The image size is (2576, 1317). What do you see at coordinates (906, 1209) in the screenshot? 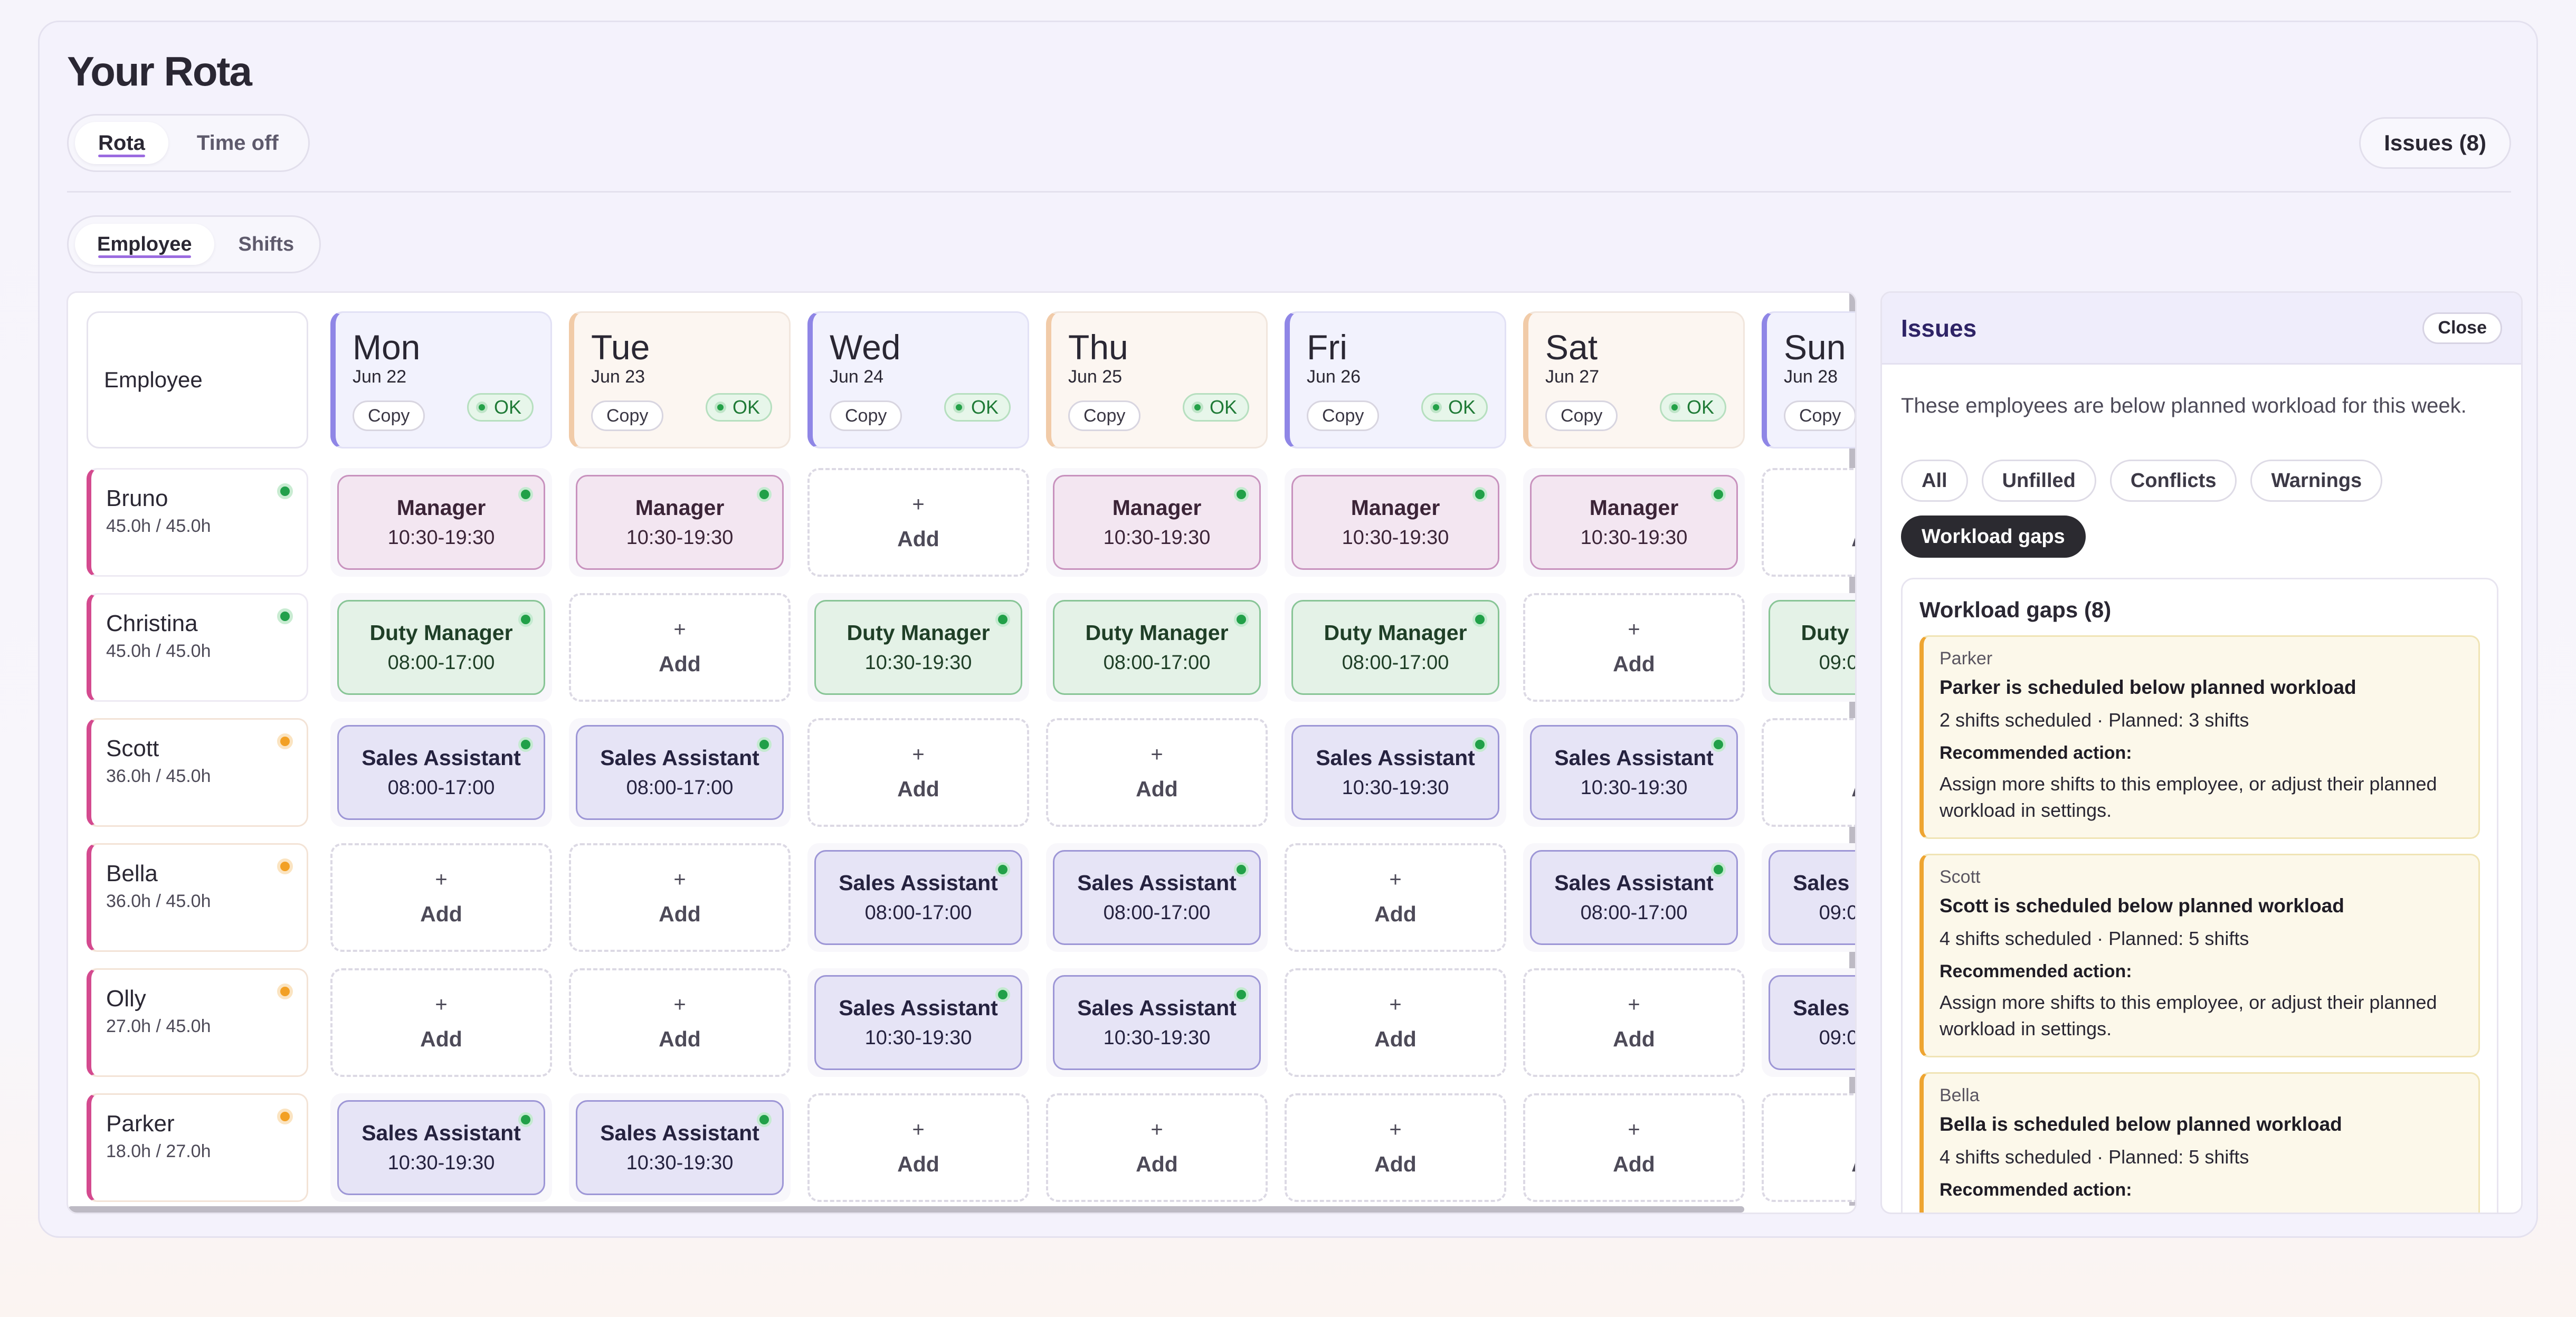
I see `horizontal-scrollbar` at bounding box center [906, 1209].